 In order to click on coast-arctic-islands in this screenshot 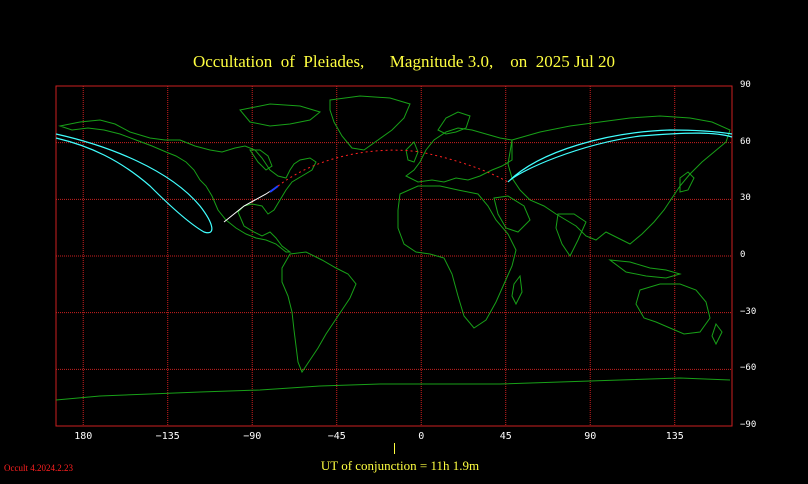, I will do `click(280, 115)`.